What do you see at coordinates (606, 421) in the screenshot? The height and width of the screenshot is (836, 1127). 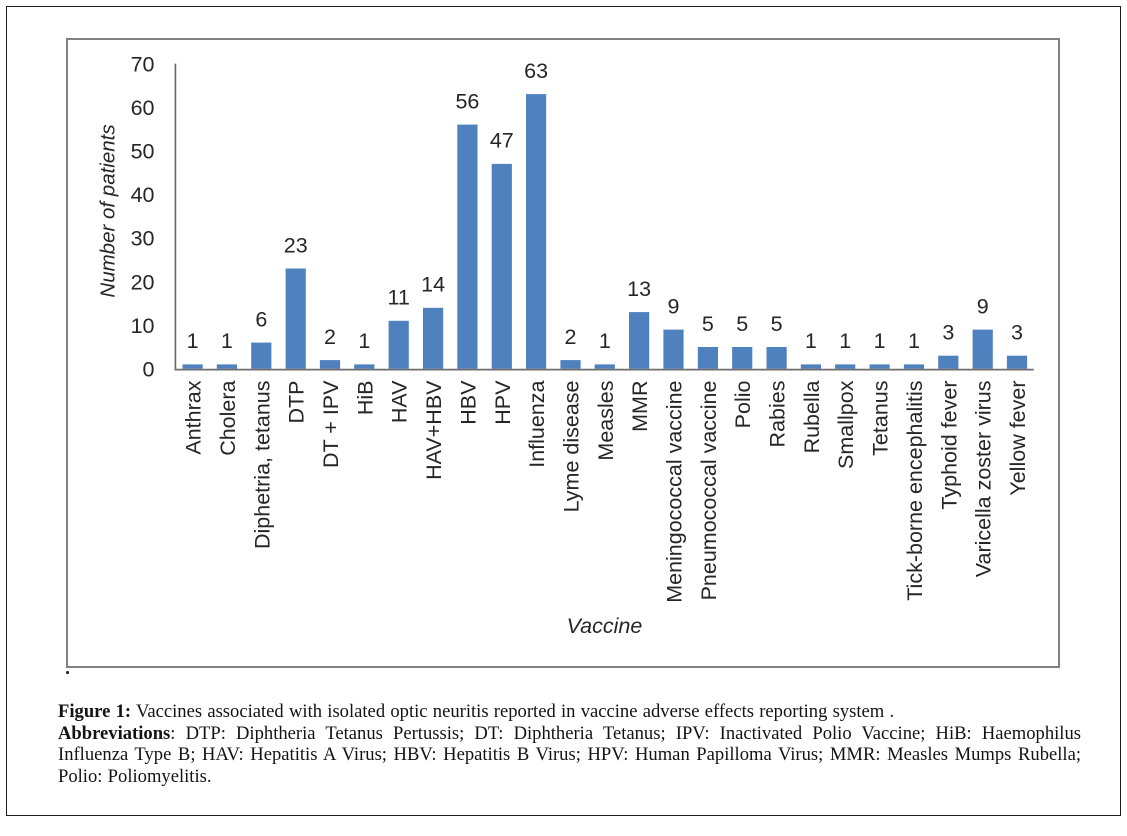 I see `svg-text: Measles` at bounding box center [606, 421].